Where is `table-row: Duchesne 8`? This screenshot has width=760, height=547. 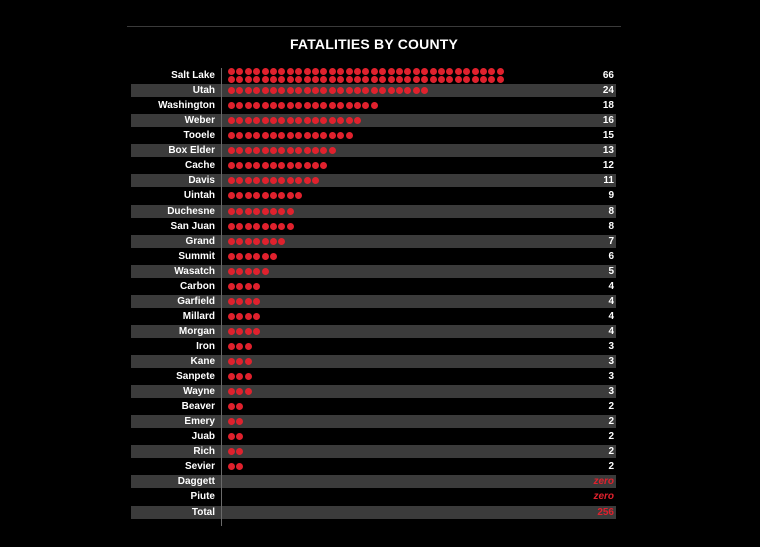
table-row: Duchesne 8 is located at coordinates (373, 211).